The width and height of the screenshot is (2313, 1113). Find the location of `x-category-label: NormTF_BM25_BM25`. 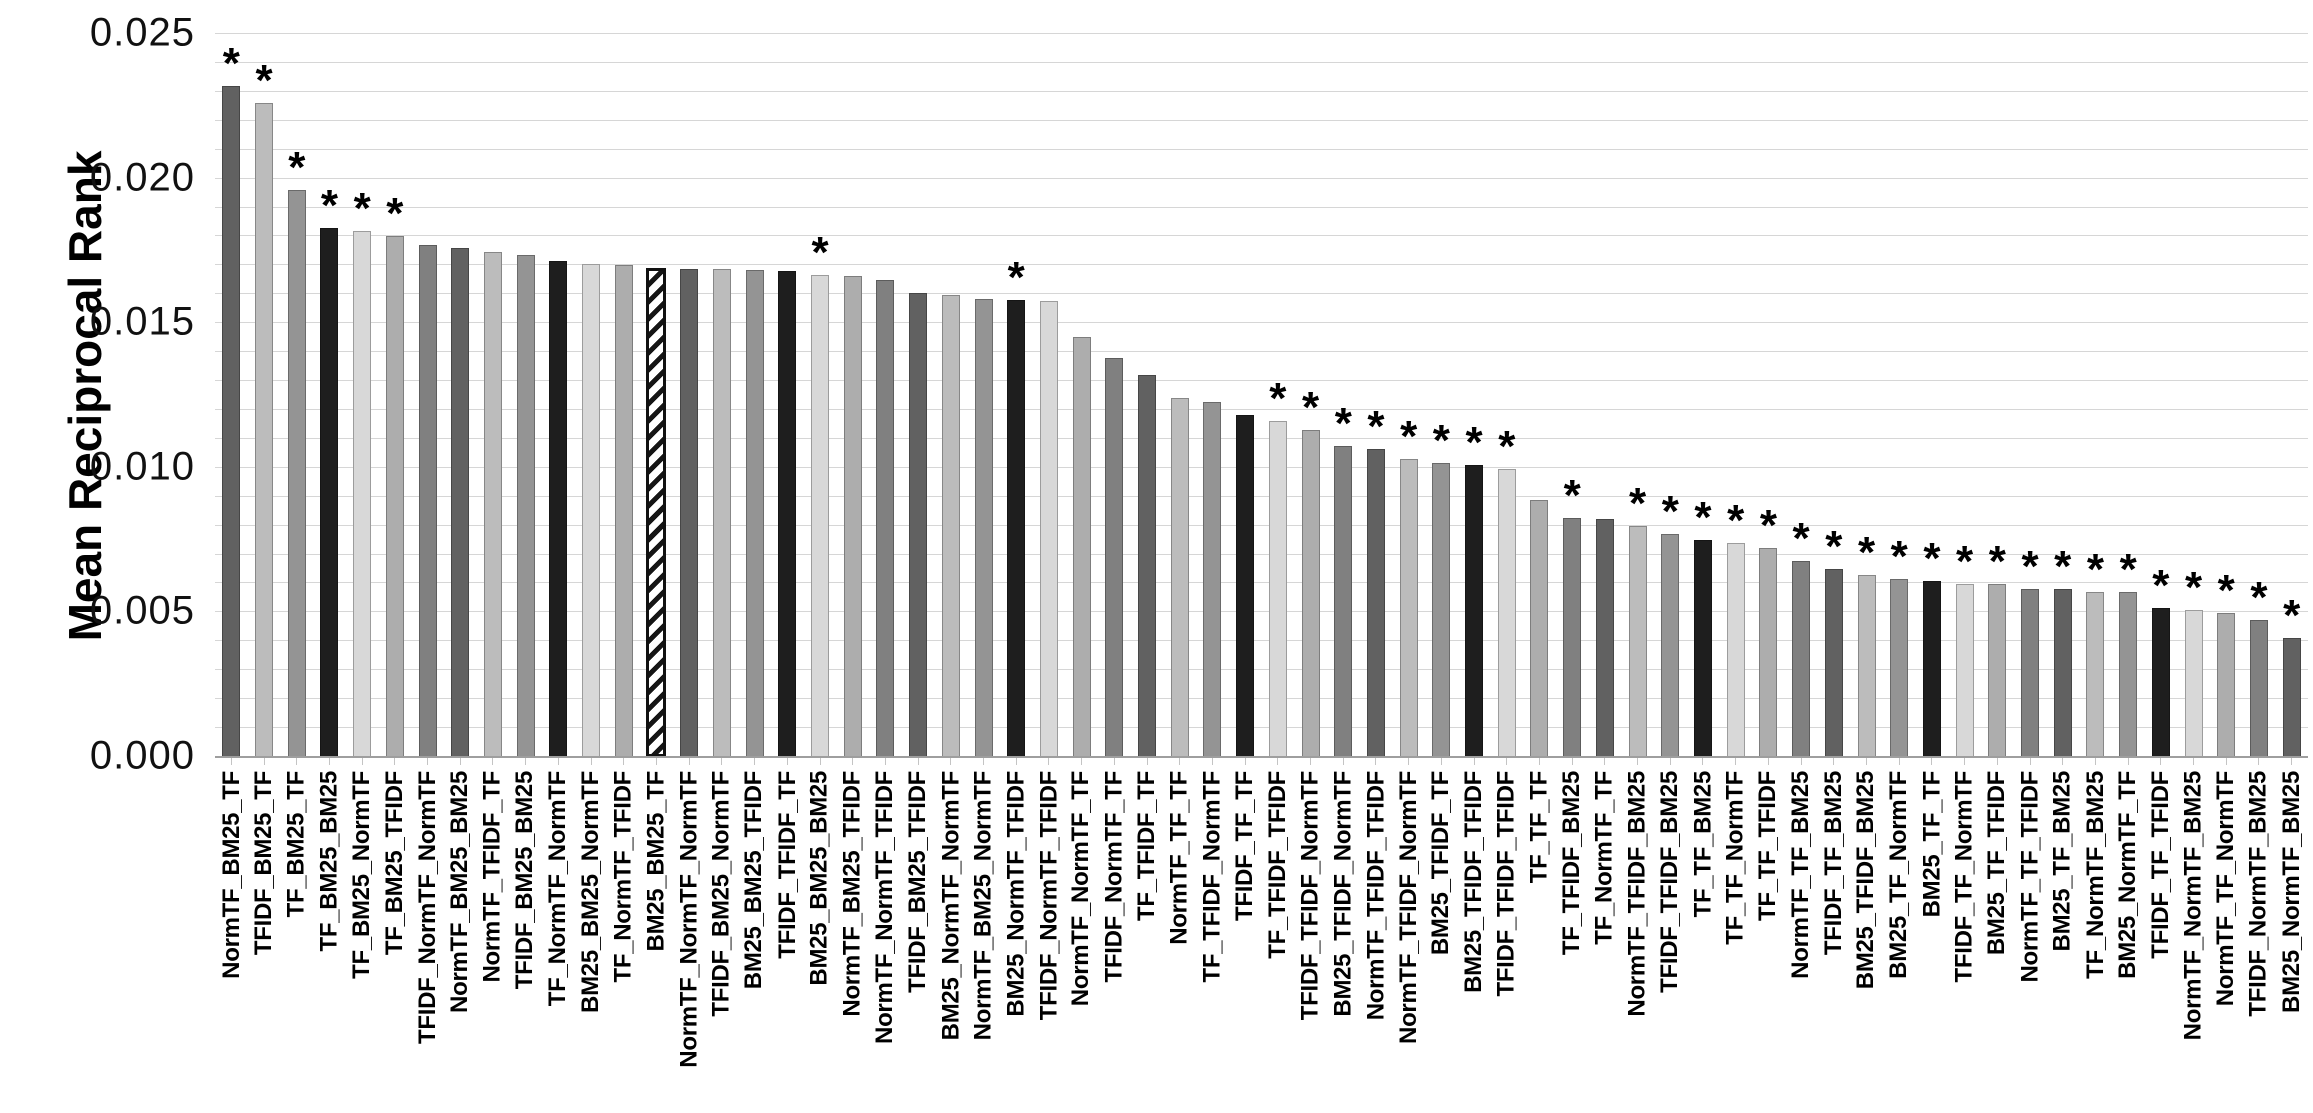

x-category-label: NormTF_BM25_BM25 is located at coordinates (460, 892).